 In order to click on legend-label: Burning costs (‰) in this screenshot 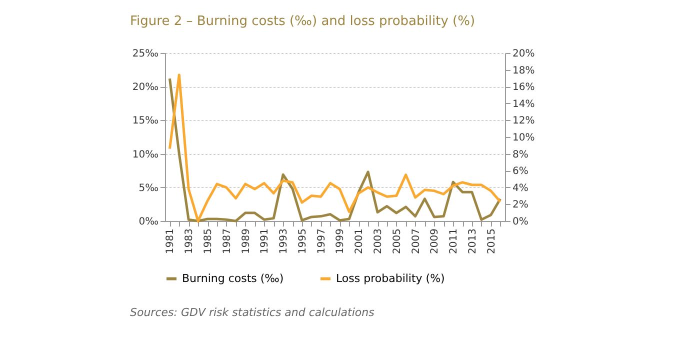, I will do `click(233, 278)`.